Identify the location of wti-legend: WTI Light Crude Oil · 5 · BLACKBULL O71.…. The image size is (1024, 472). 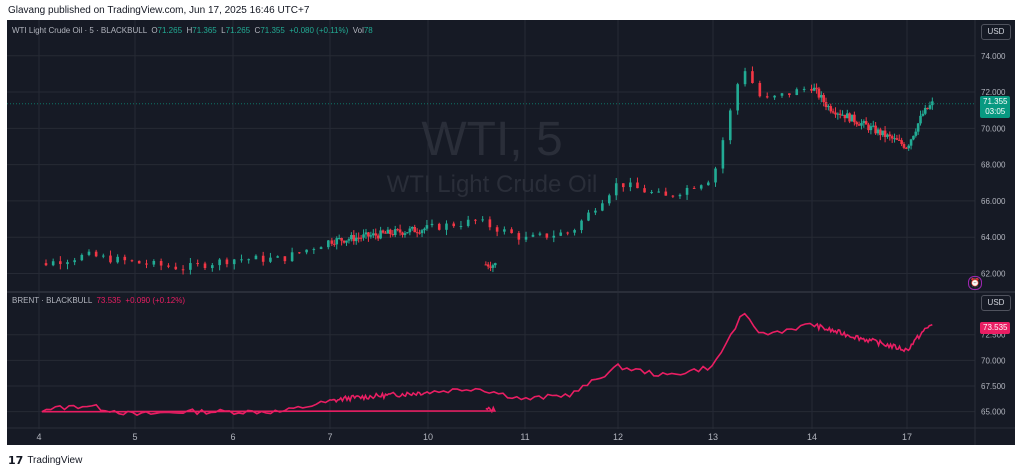
(192, 30).